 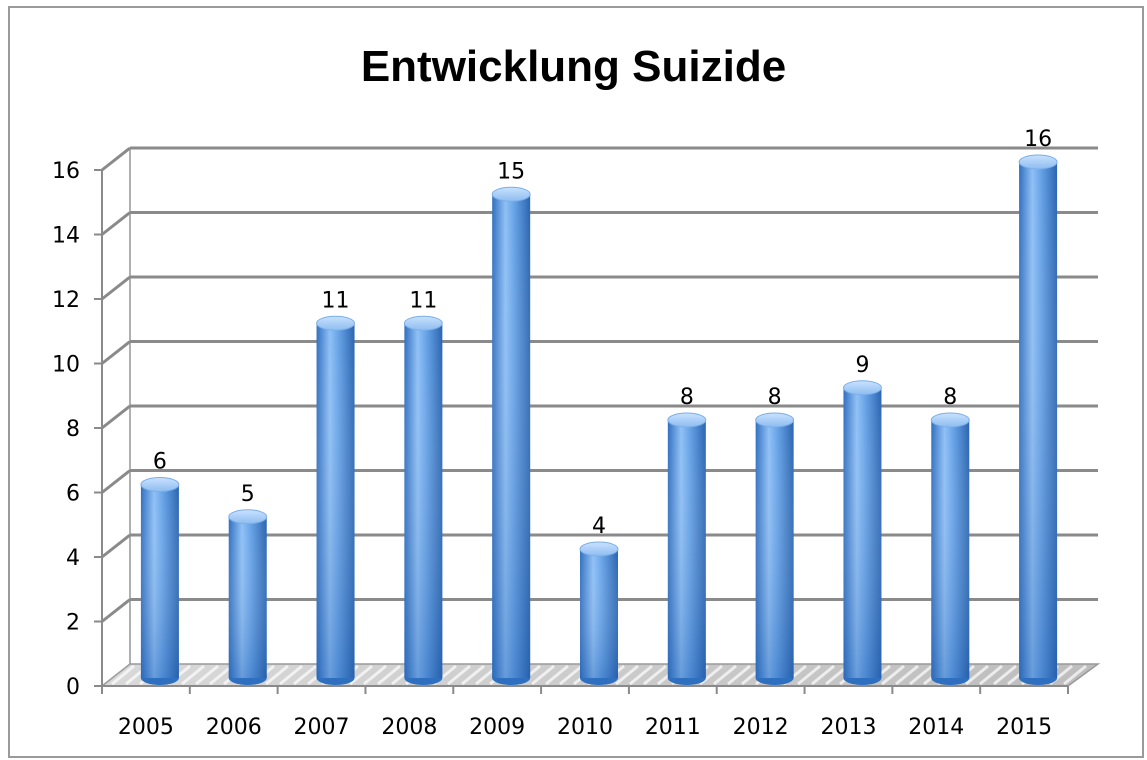 What do you see at coordinates (1038, 139) in the screenshot?
I see `data-label: 16` at bounding box center [1038, 139].